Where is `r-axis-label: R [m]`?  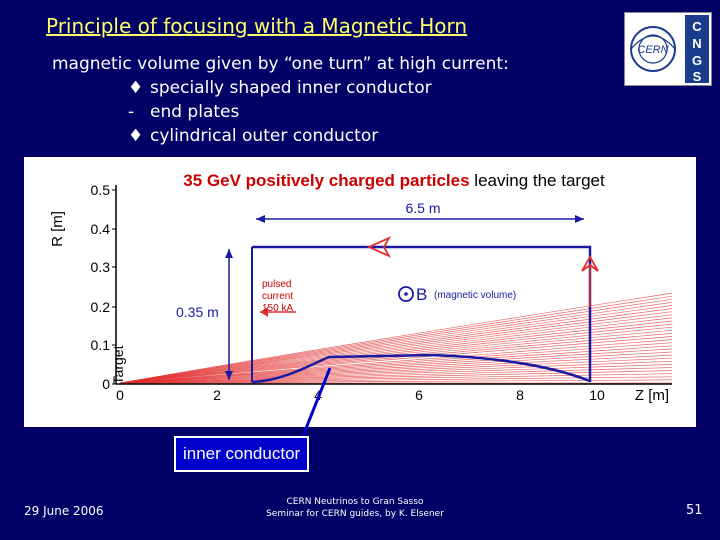 r-axis-label: R [m] is located at coordinates (57, 229).